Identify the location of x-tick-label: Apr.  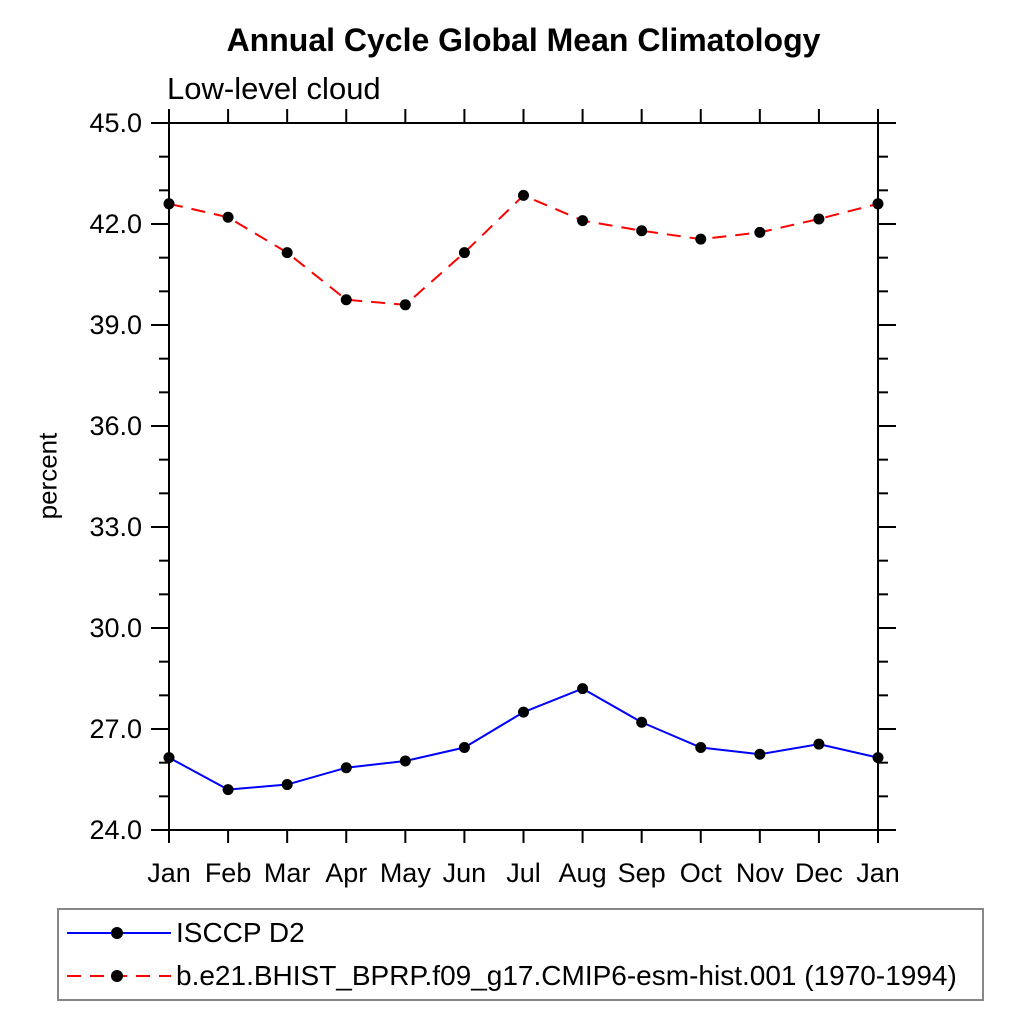
(346, 873).